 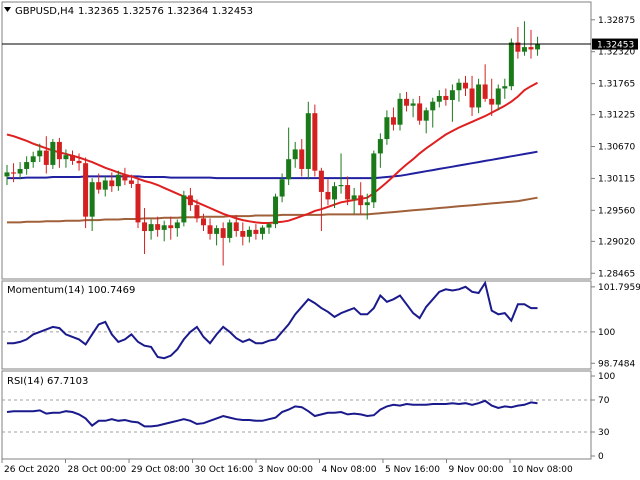 What do you see at coordinates (606, 333) in the screenshot?
I see `momentum-tick-label: 100` at bounding box center [606, 333].